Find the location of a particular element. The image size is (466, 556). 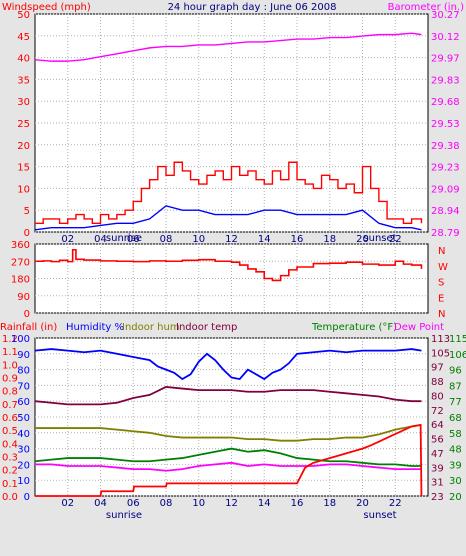

dewpoint-tick-label: 48 is located at coordinates (455, 450).